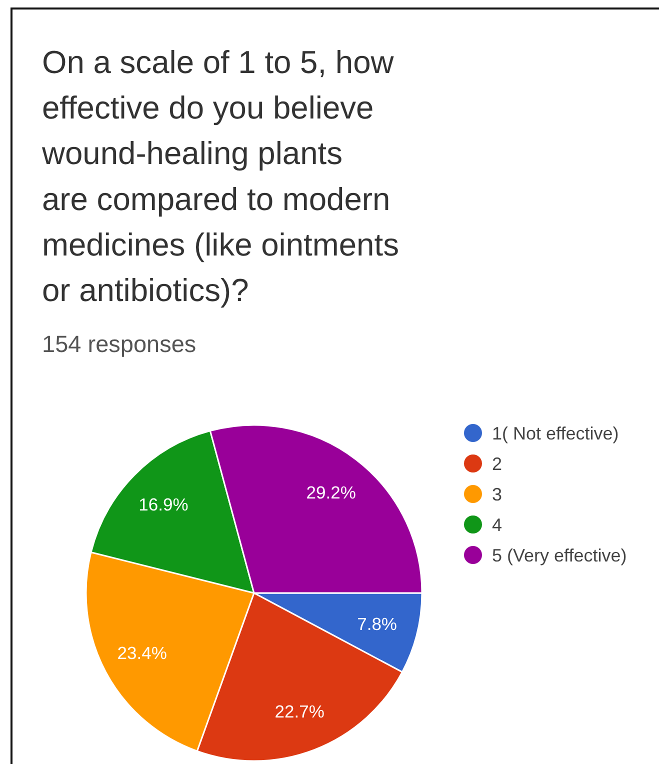  I want to click on legend-label: 3, so click(497, 494).